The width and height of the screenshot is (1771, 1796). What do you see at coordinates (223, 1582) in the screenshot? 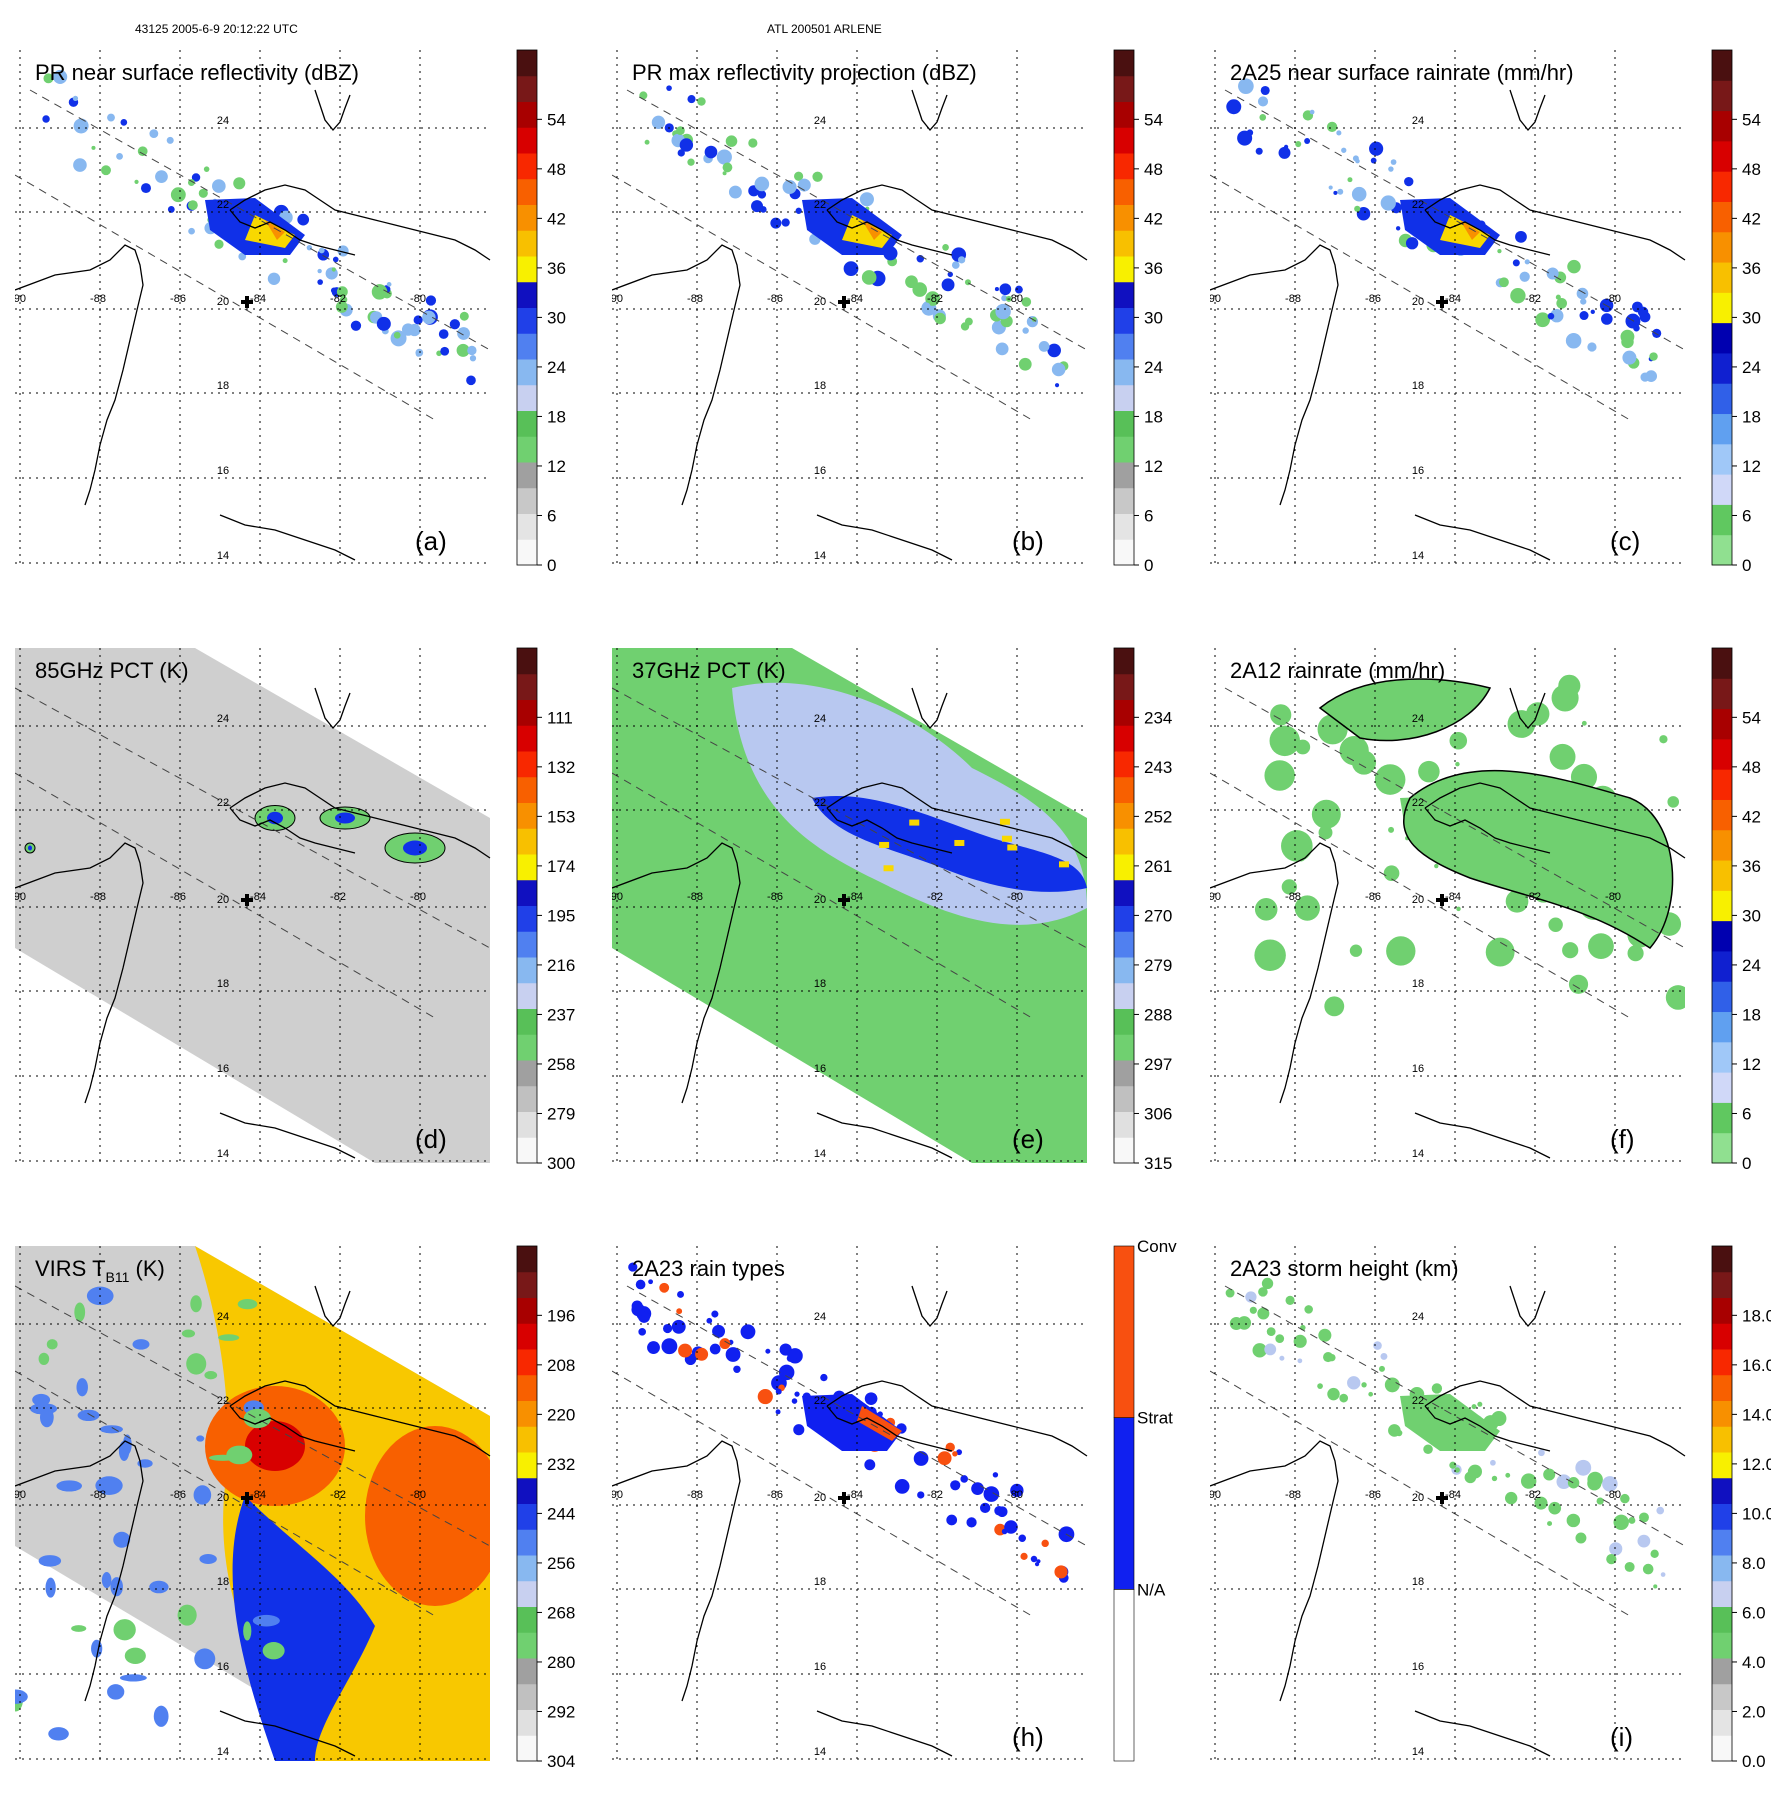
I see `lat-label: 18` at bounding box center [223, 1582].